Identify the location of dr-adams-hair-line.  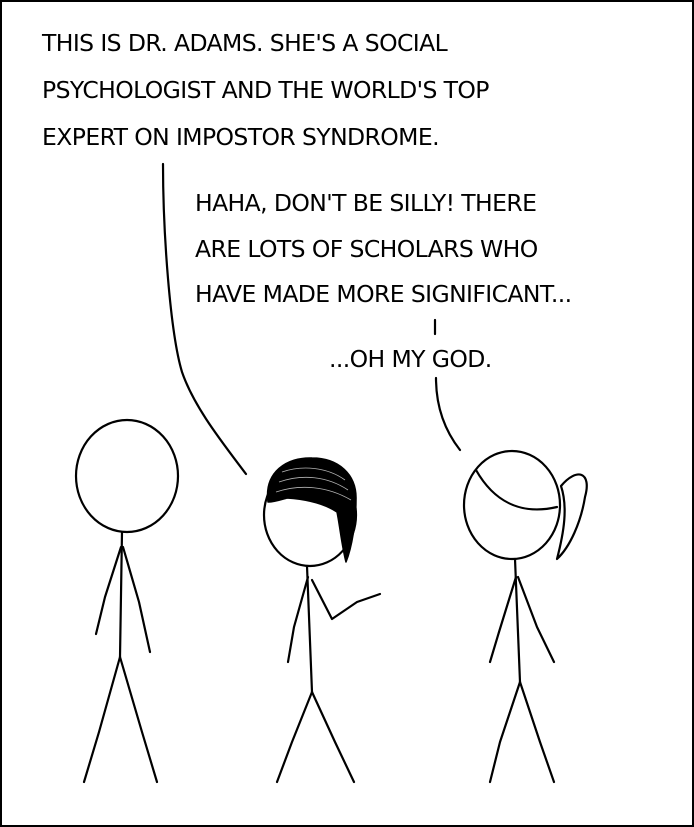
(516, 489).